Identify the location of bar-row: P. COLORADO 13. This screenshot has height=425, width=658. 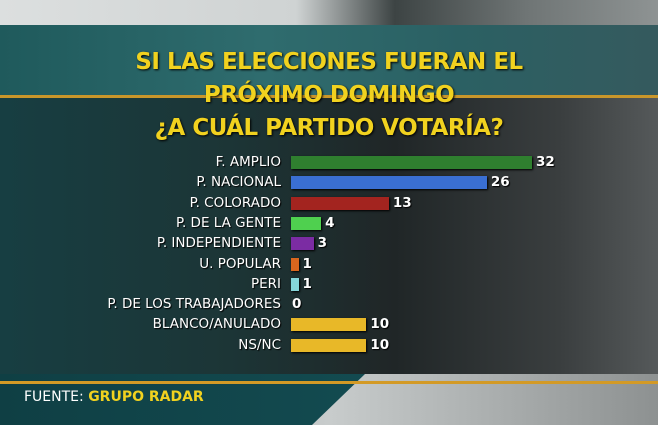
(329, 203).